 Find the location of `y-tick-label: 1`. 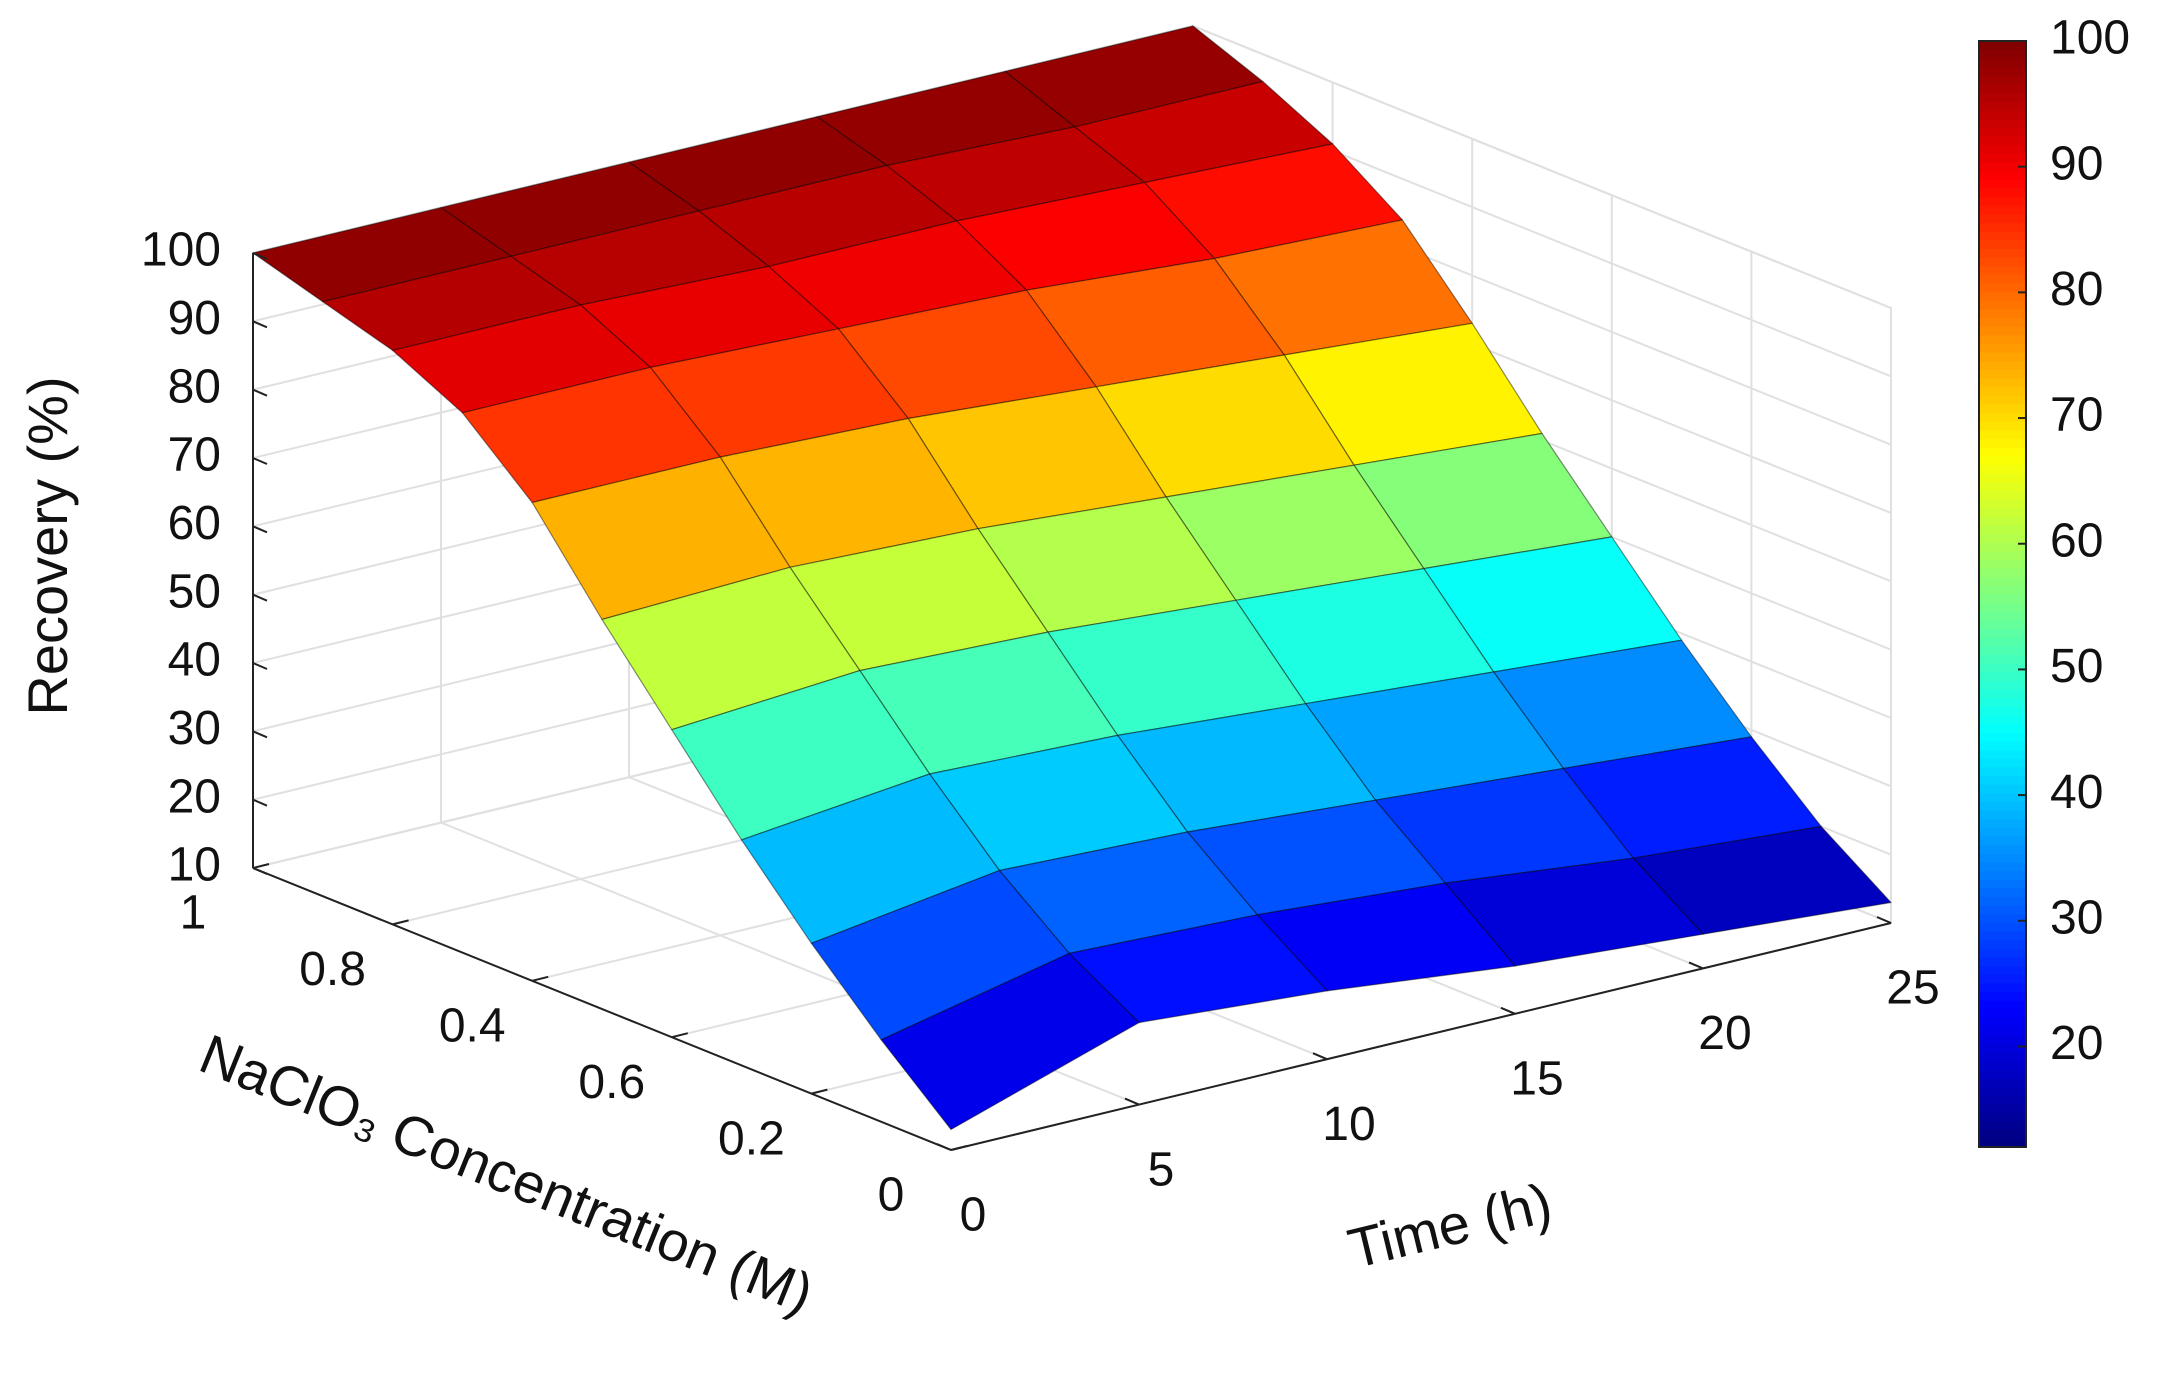

y-tick-label: 1 is located at coordinates (193, 913).